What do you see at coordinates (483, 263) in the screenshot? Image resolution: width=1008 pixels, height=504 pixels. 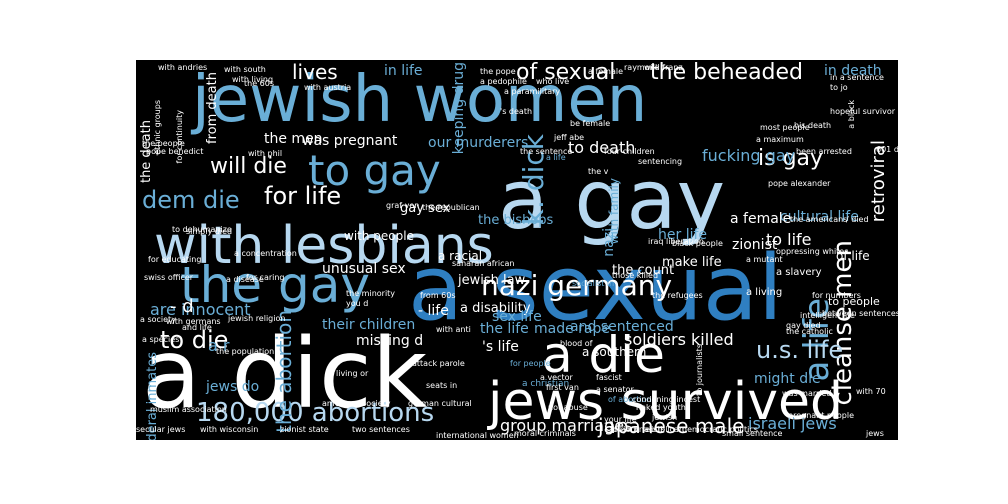 I see `cloud-word: saharan african` at bounding box center [483, 263].